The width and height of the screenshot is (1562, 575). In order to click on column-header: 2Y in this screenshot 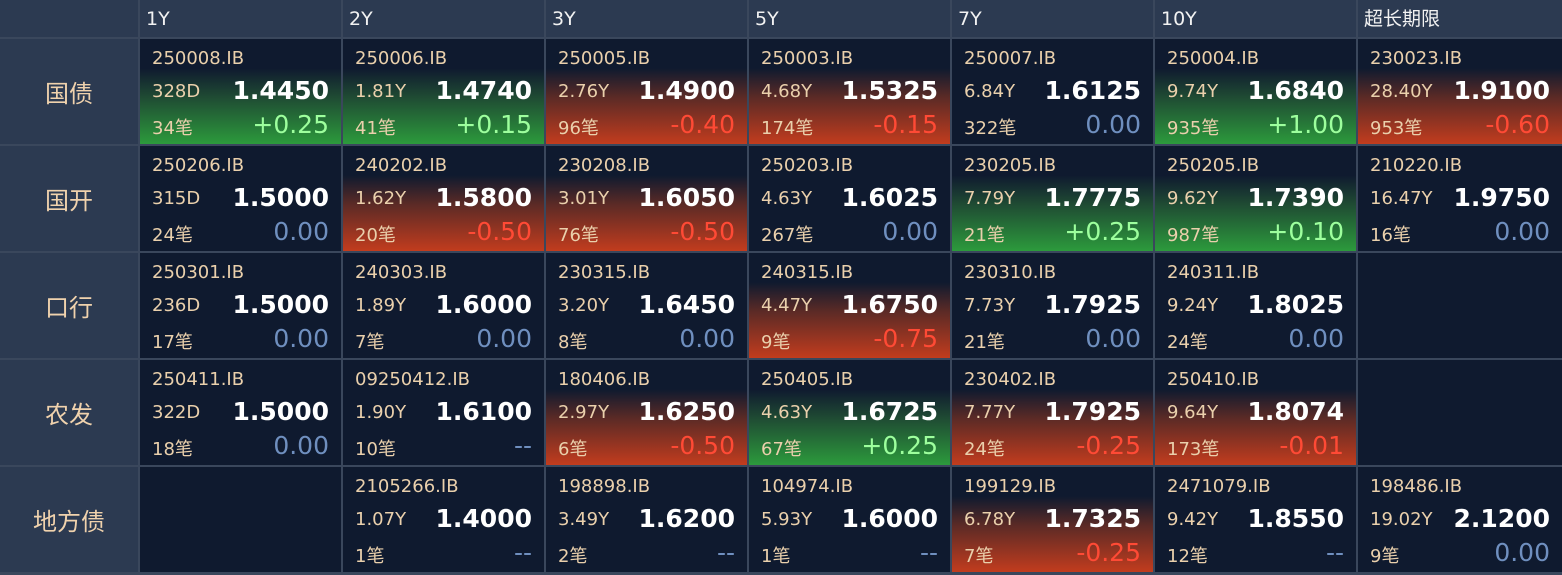, I will do `click(443, 18)`.